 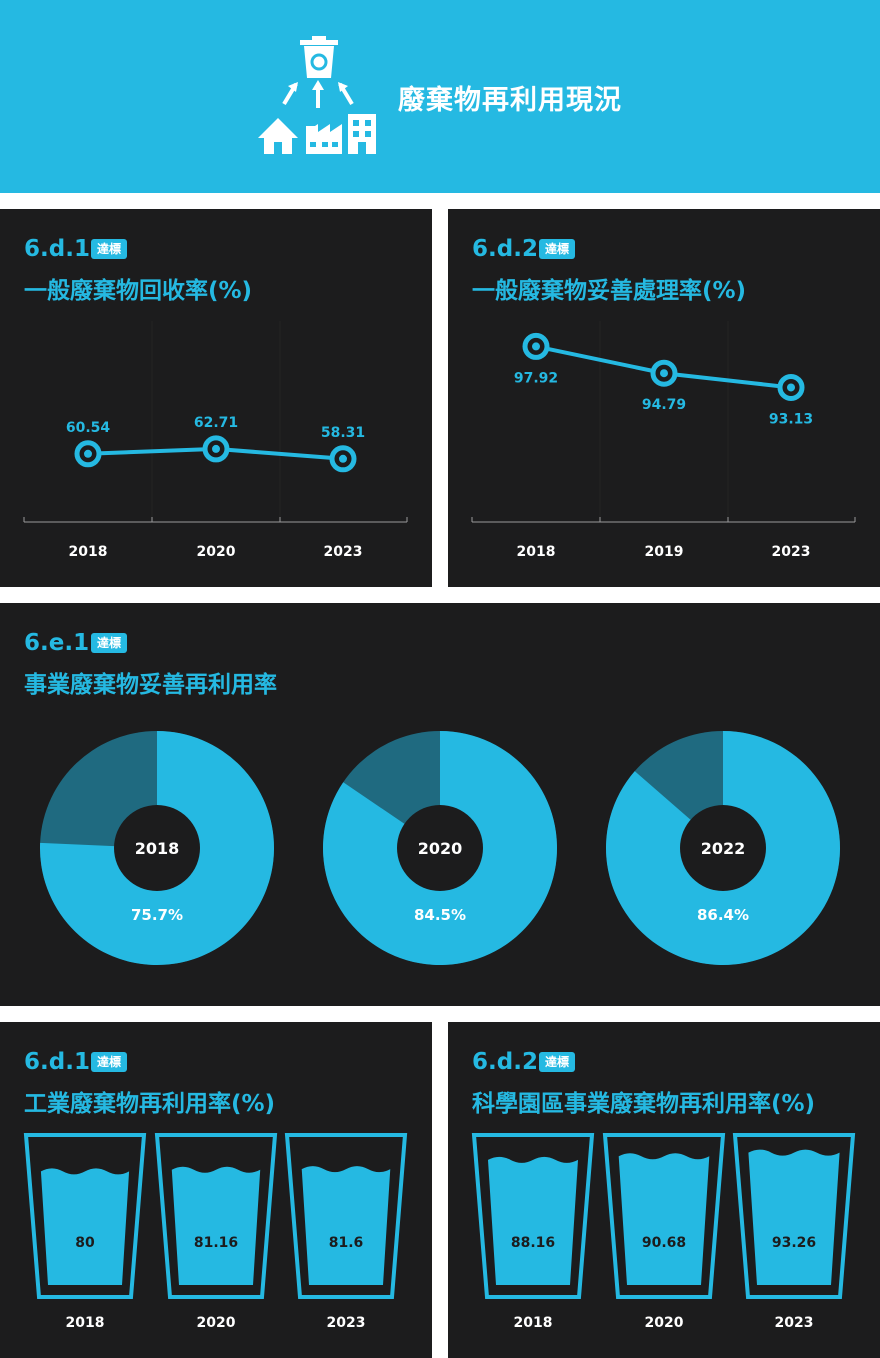 I want to click on donut-value-label: 84.5%, so click(x=440, y=915).